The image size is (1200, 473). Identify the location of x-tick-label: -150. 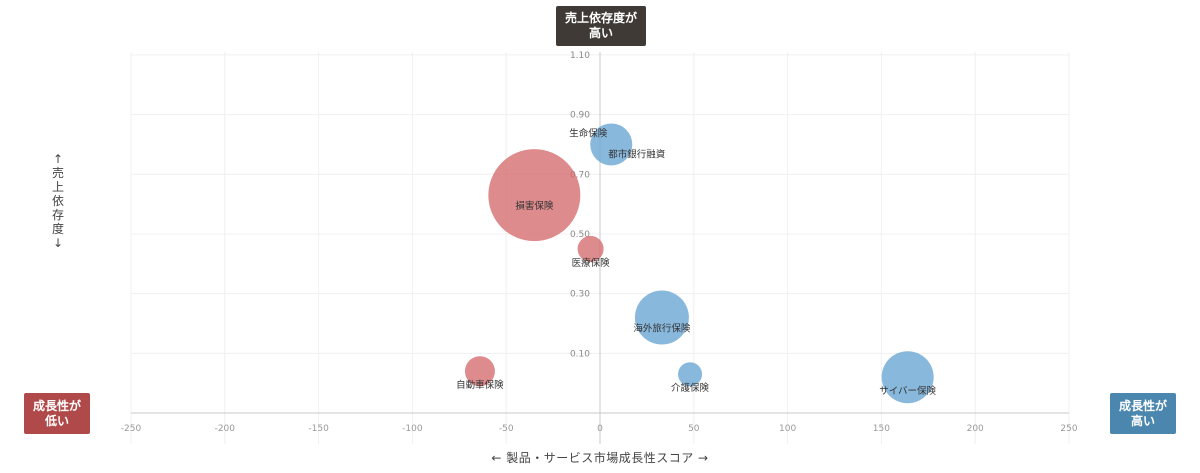
(318, 429).